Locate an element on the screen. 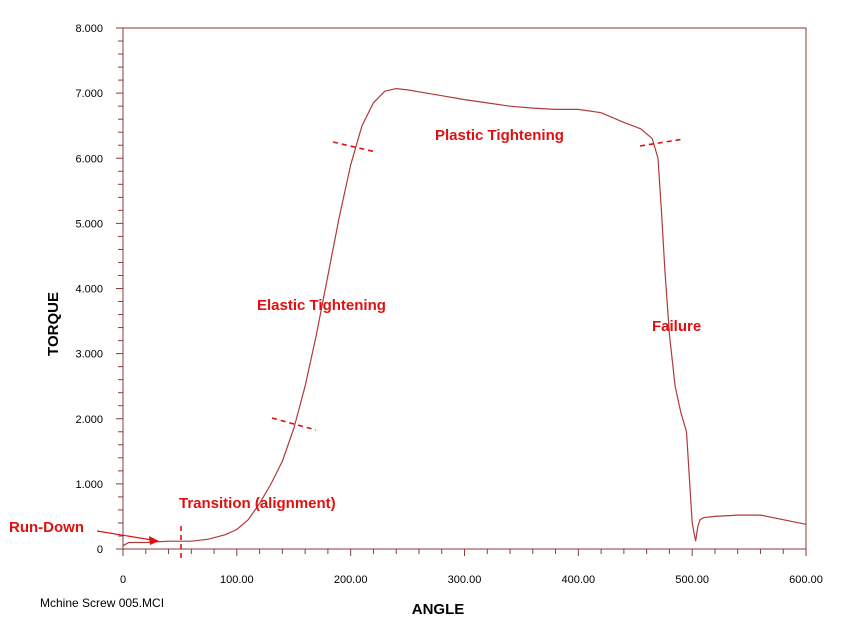 The width and height of the screenshot is (863, 626). x-tick-label: 0 is located at coordinates (123, 580).